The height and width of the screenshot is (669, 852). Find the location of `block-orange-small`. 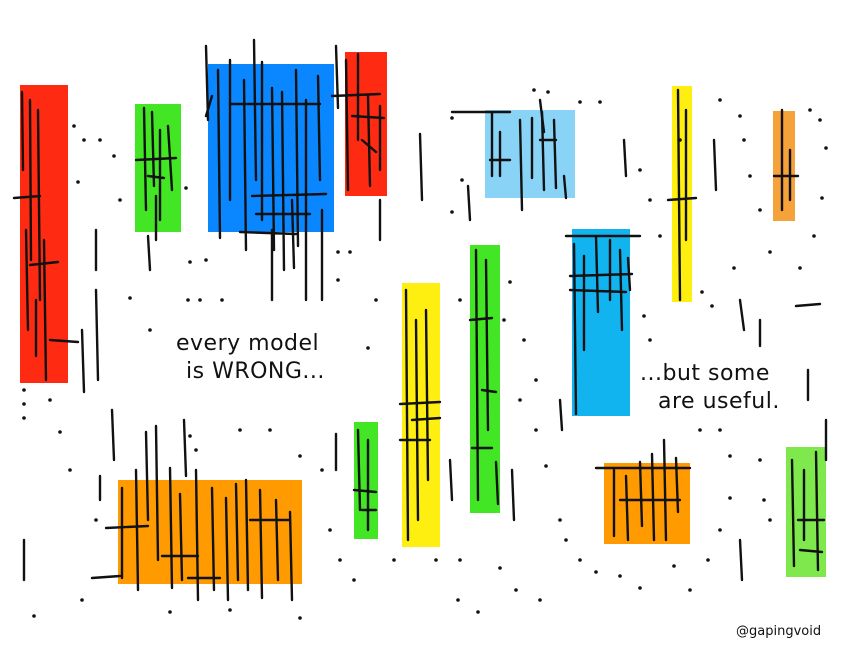

block-orange-small is located at coordinates (784, 166).